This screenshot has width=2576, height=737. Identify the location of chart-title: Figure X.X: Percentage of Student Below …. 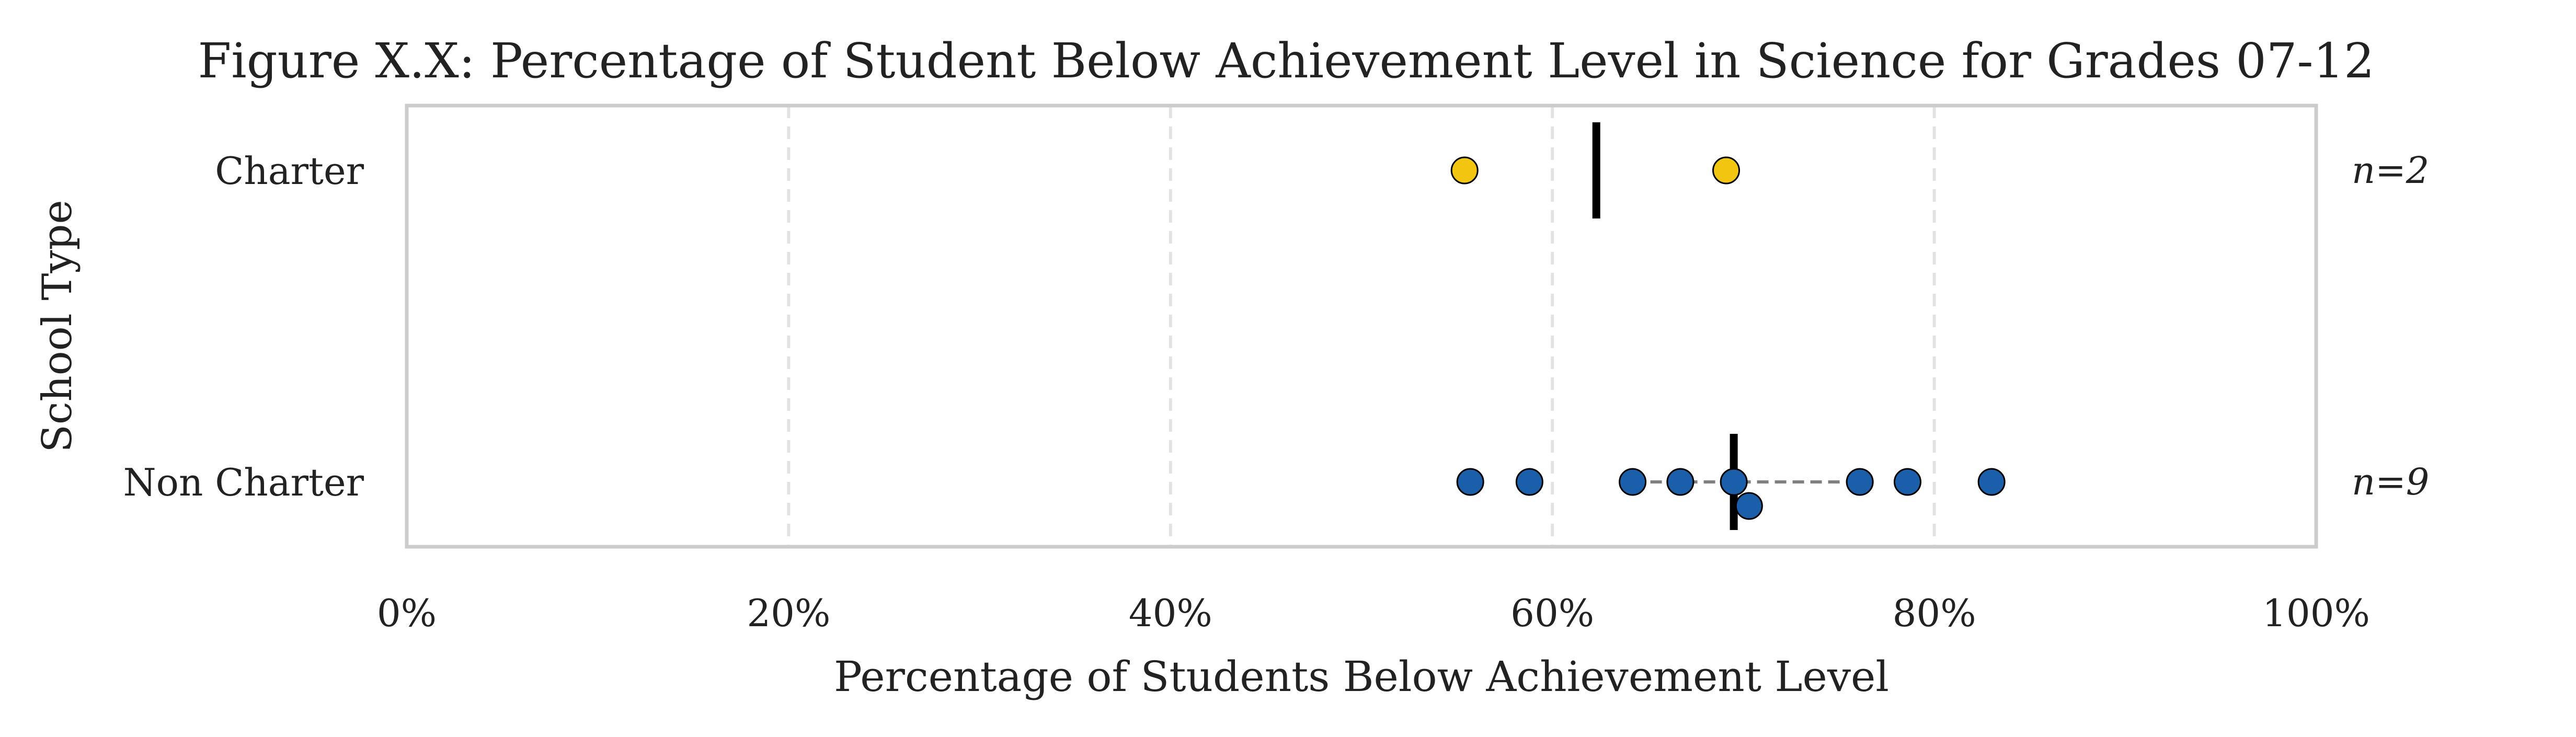
(1286, 61).